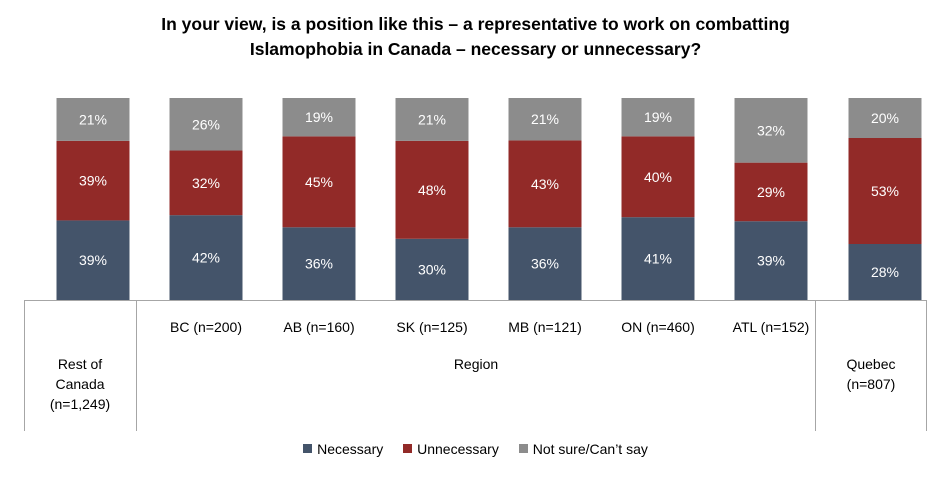 Image resolution: width=951 pixels, height=479 pixels. I want to click on data-label-not-sure-can-t-say-5: 19%, so click(658, 117).